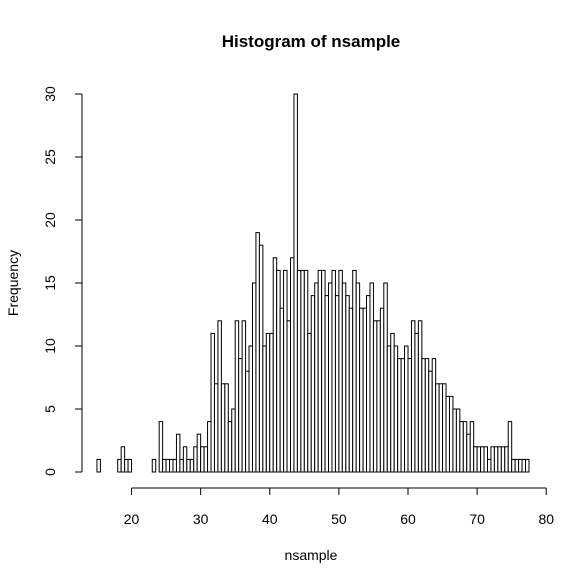 The image size is (587, 586). Describe the element at coordinates (339, 507) in the screenshot. I see `x-axis: 20 30 40 50 60 70 80` at that location.